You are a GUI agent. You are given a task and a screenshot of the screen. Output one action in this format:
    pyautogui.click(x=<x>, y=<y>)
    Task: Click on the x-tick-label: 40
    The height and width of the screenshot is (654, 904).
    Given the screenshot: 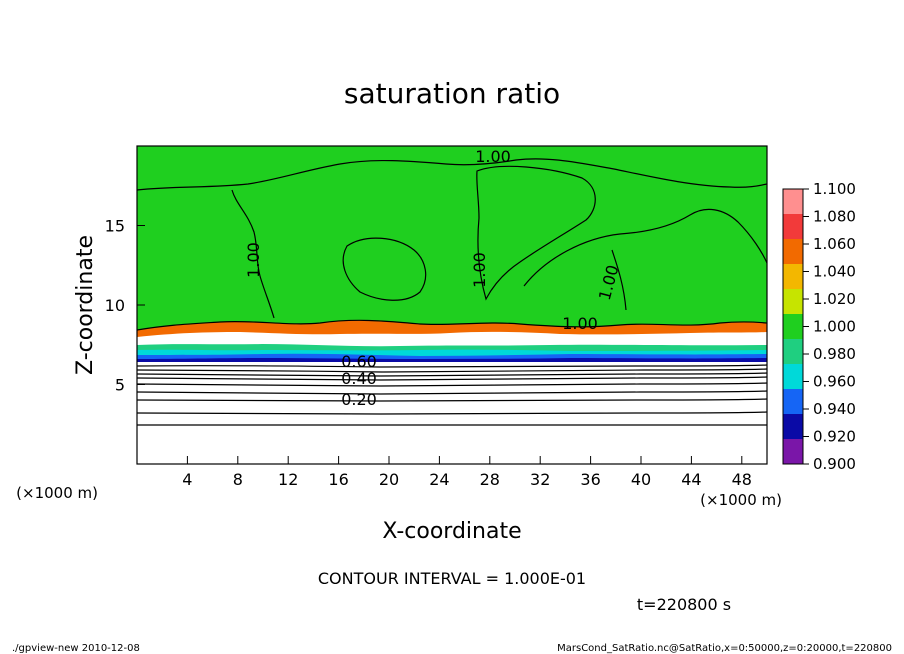 What is the action you would take?
    pyautogui.click(x=641, y=479)
    